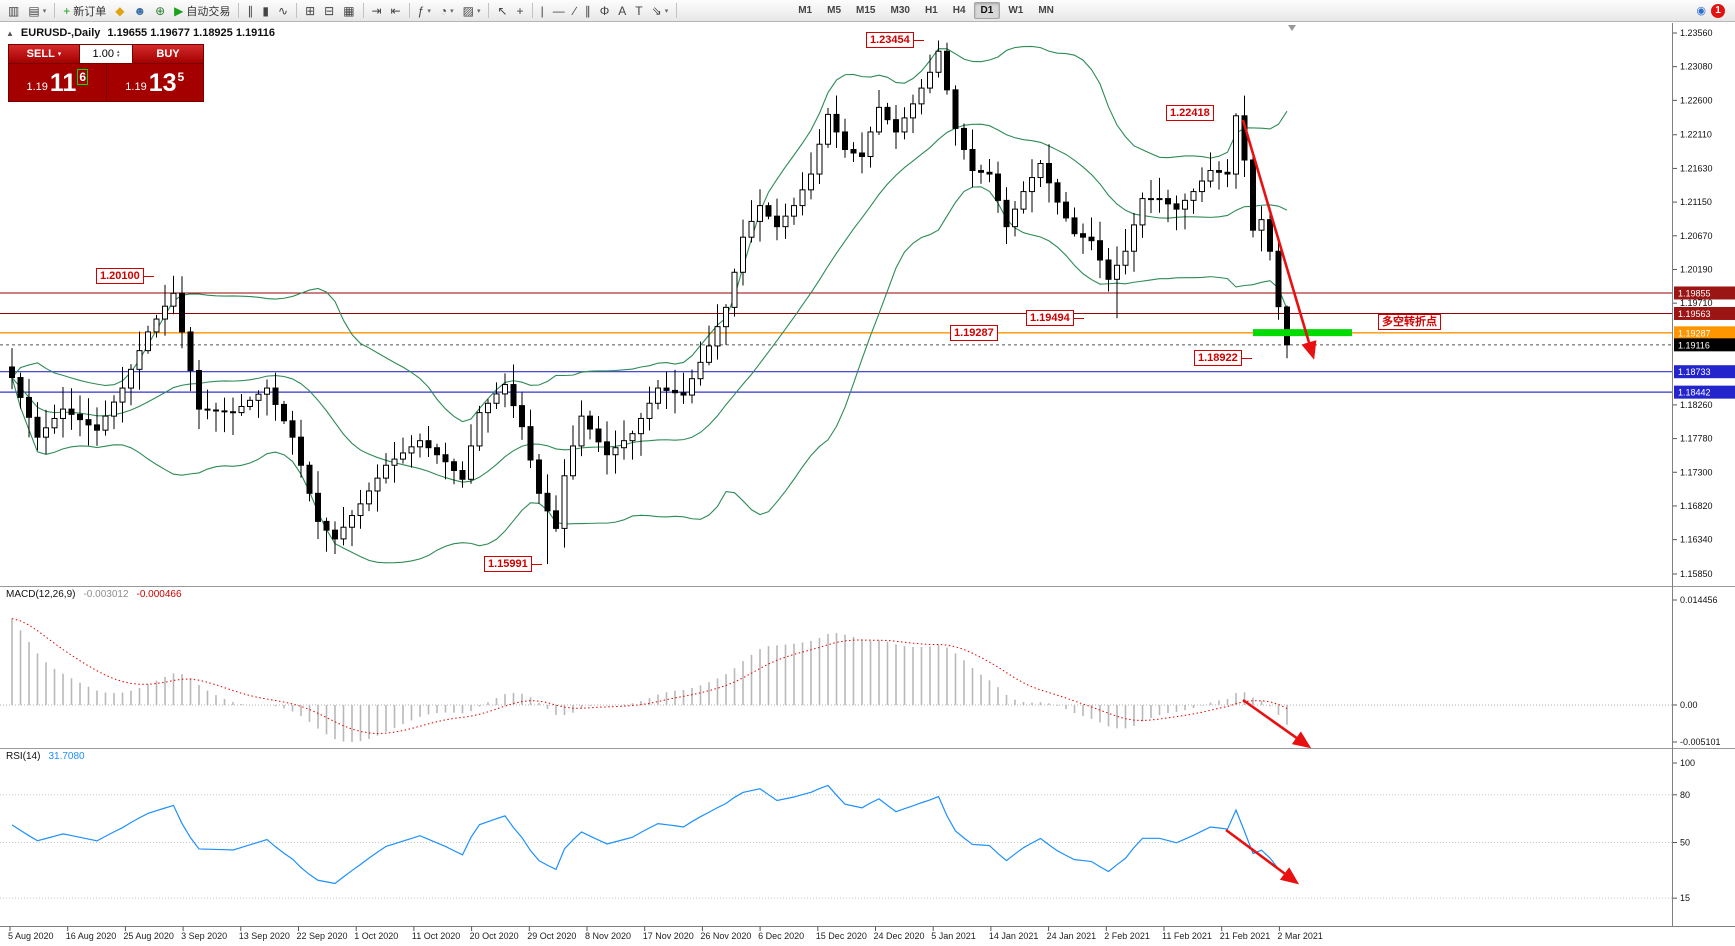 Image resolution: width=1735 pixels, height=946 pixels. I want to click on vertical-line-icon: |, so click(542, 11).